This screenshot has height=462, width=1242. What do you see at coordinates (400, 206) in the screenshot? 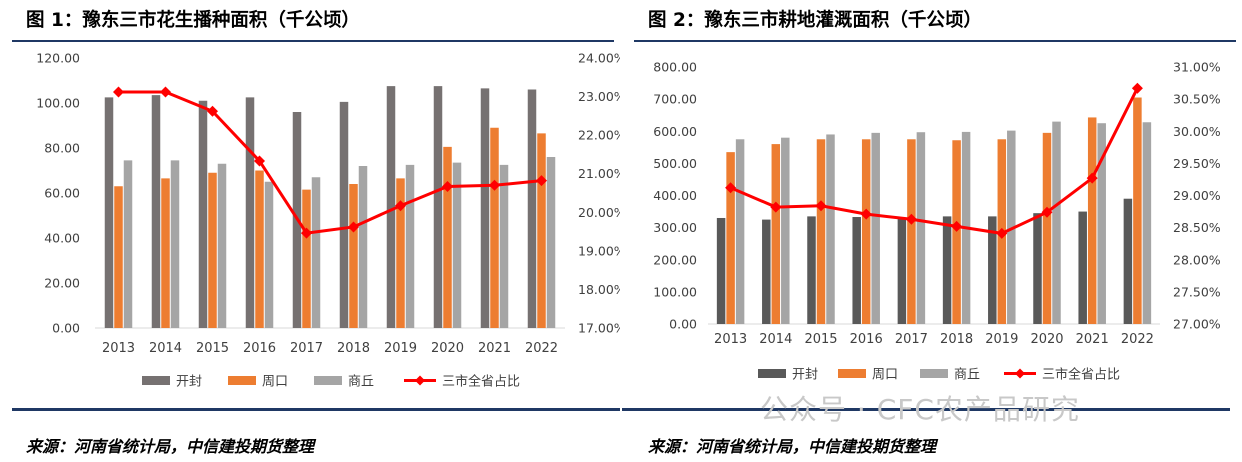
I see `line-point-2019` at bounding box center [400, 206].